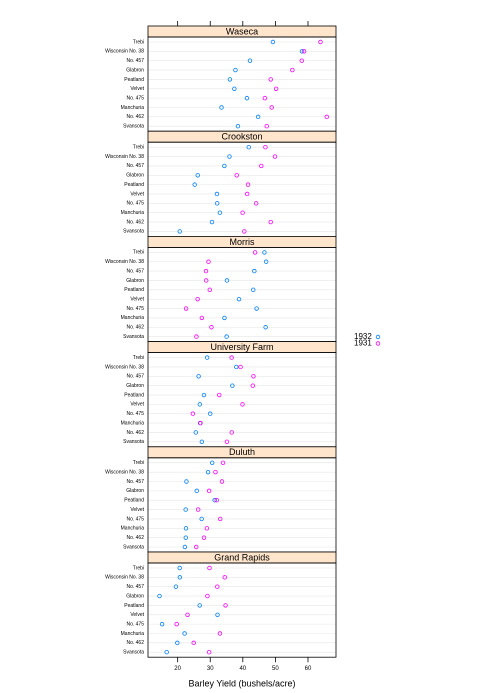  I want to click on panel, so click(242, 610).